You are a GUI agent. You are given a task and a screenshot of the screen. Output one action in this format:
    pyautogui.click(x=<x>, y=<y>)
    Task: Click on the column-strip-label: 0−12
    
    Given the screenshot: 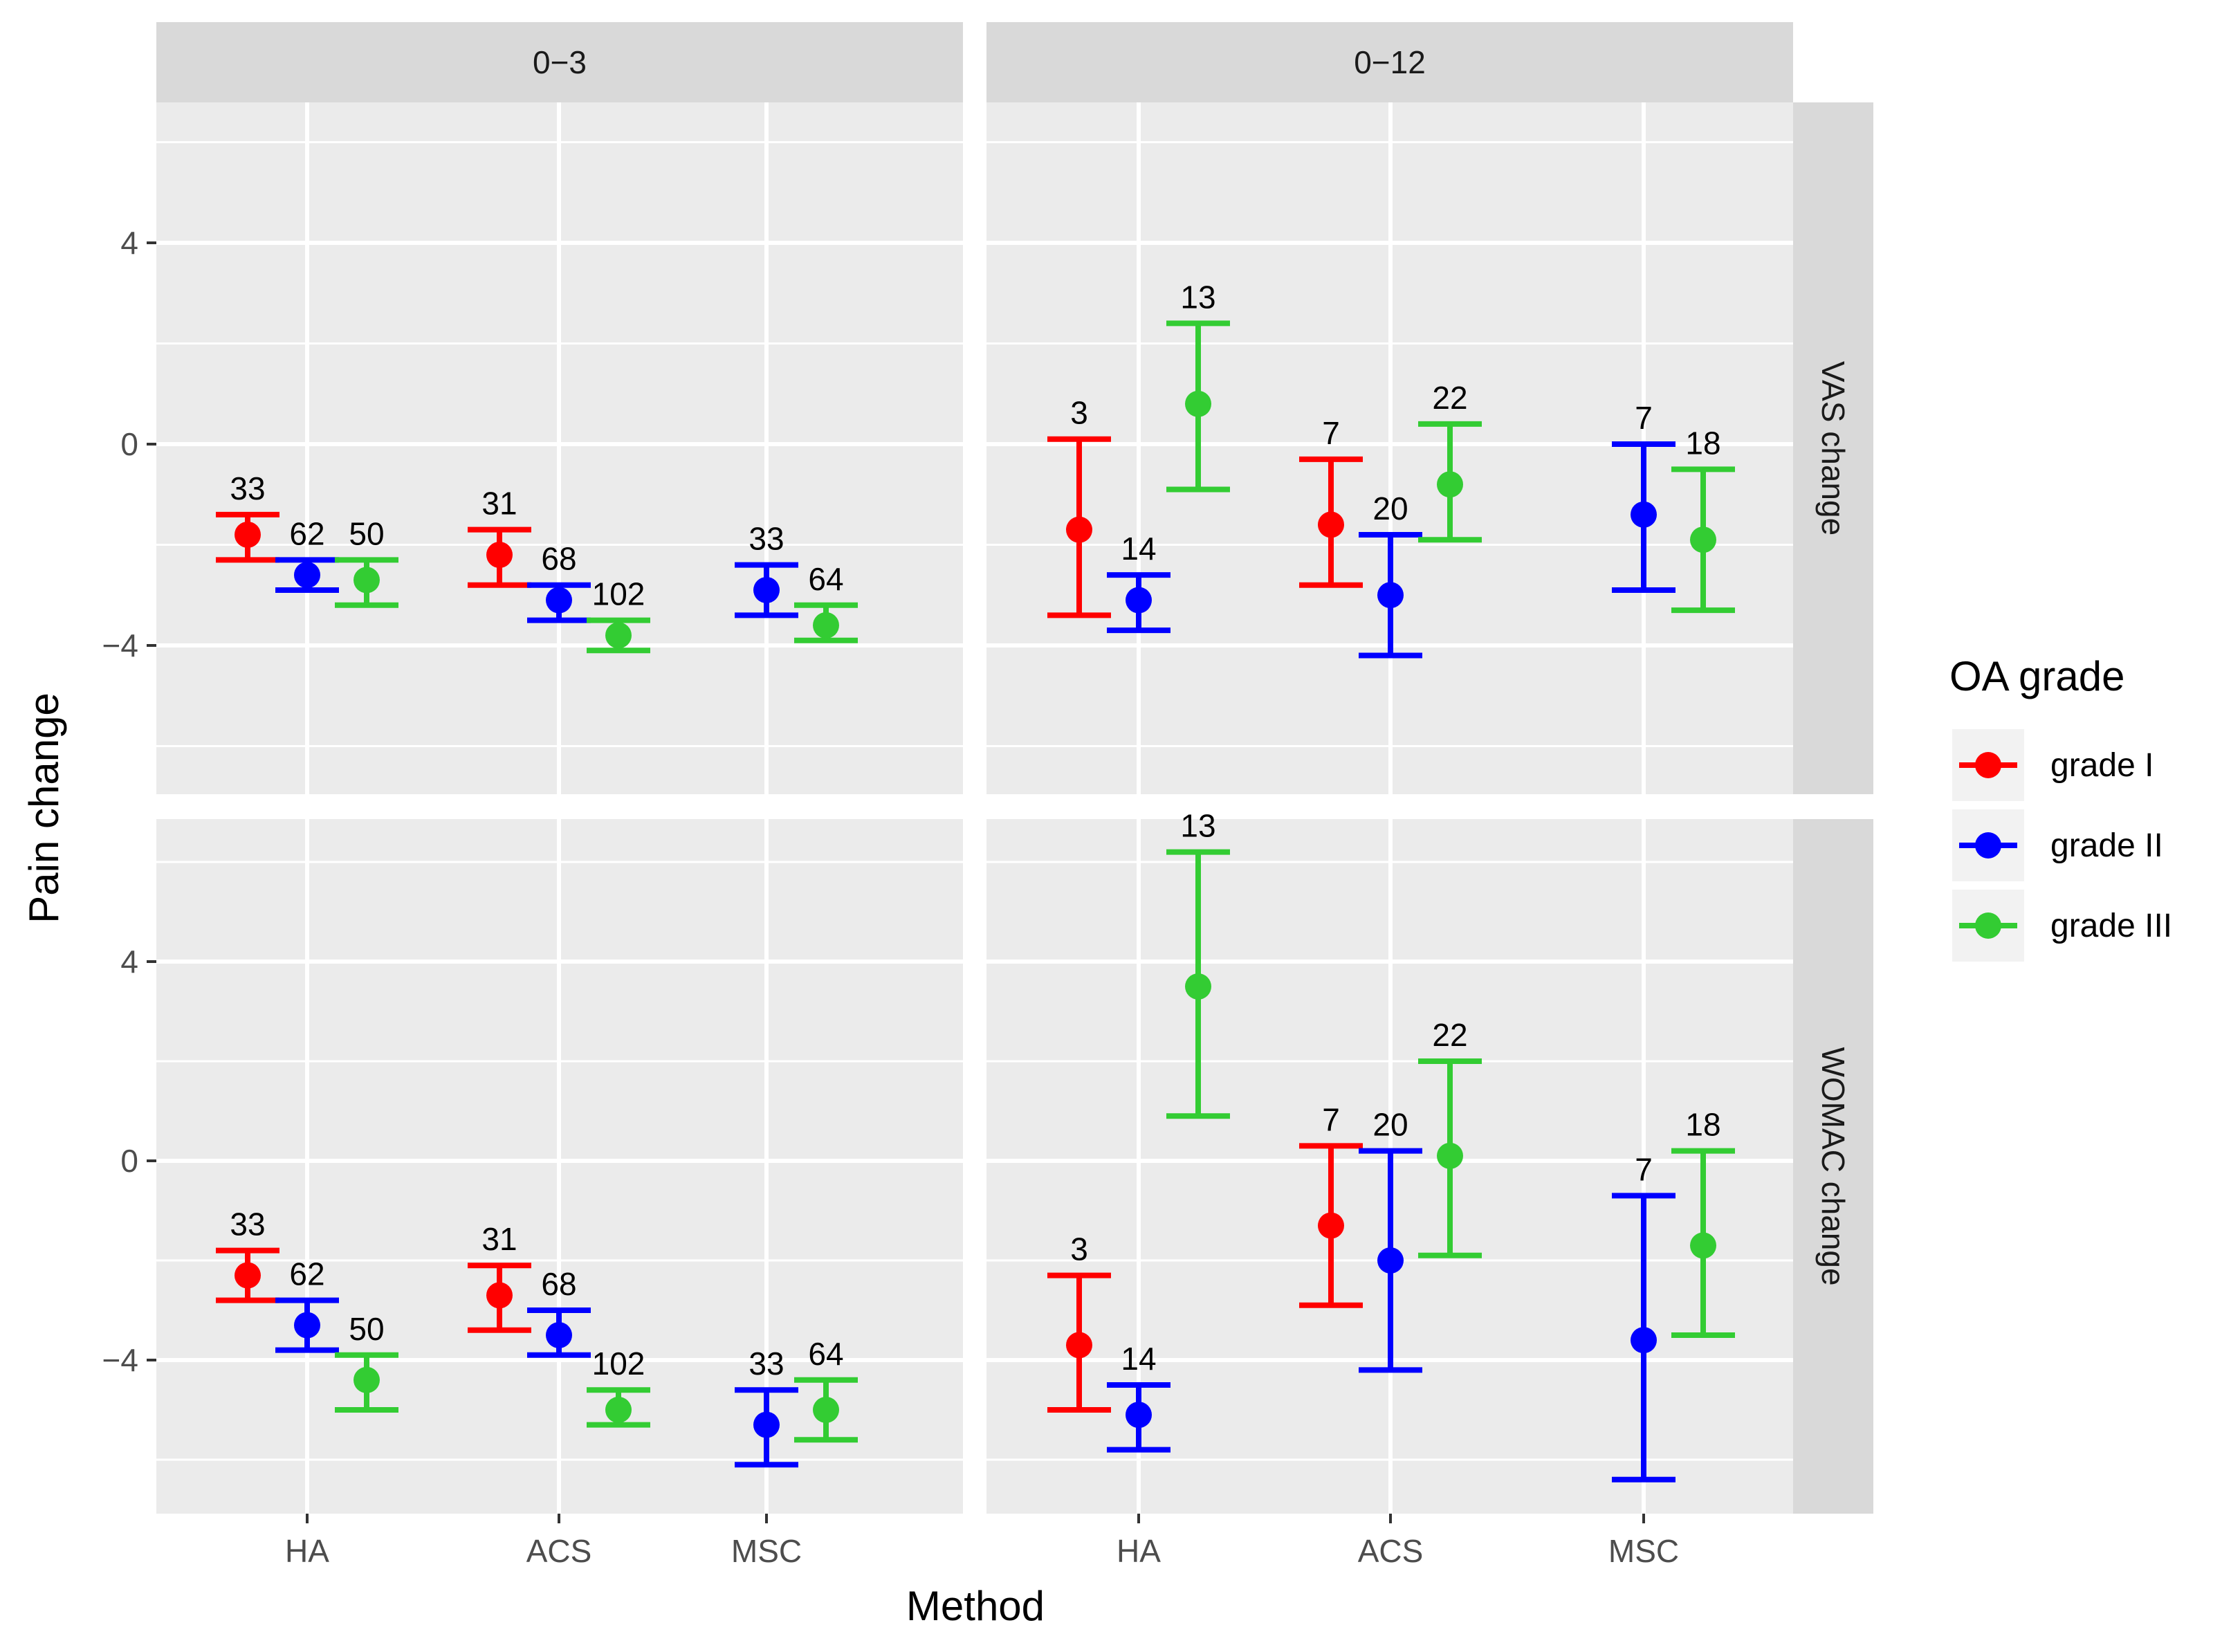 What is the action you would take?
    pyautogui.click(x=1390, y=62)
    